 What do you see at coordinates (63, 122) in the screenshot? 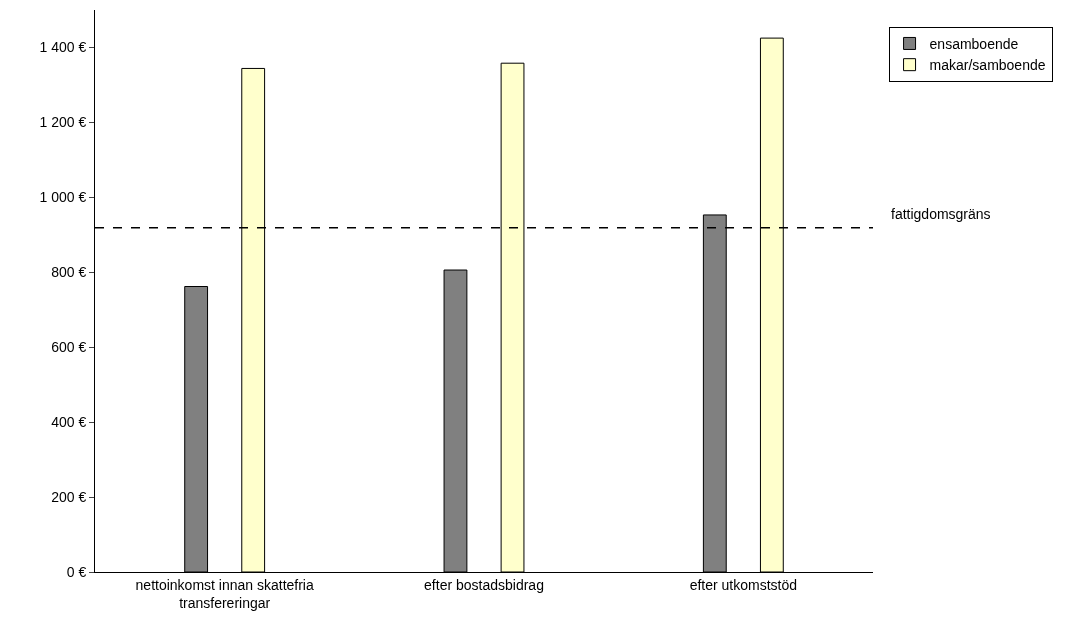
I see `y-tick-label: 1 200 €` at bounding box center [63, 122].